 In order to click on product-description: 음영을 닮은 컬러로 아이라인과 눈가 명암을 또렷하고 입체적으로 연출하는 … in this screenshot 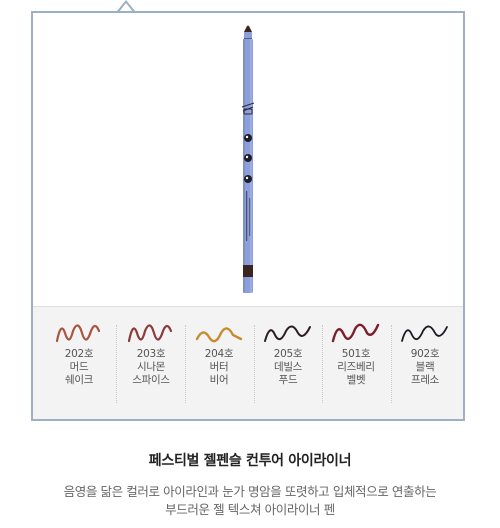, I will do `click(250, 501)`.